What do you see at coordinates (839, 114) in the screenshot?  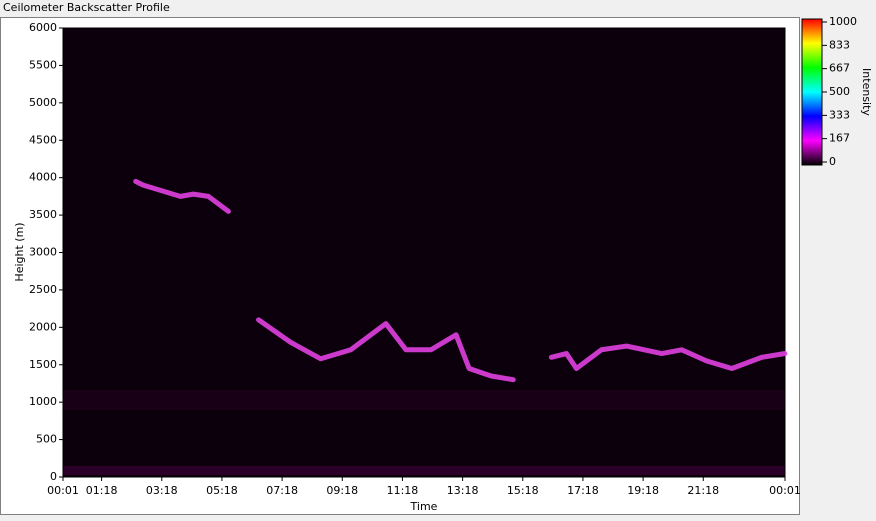 I see `colorbar-tick-label: 333` at bounding box center [839, 114].